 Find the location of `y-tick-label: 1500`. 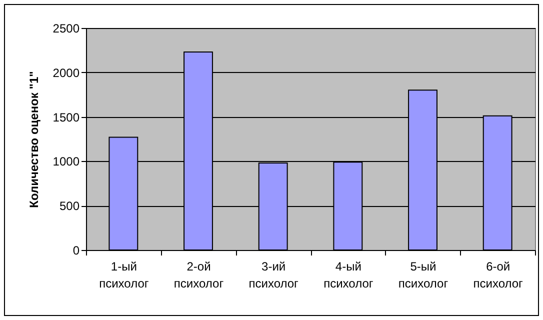

y-tick-label: 1500 is located at coordinates (66, 117).